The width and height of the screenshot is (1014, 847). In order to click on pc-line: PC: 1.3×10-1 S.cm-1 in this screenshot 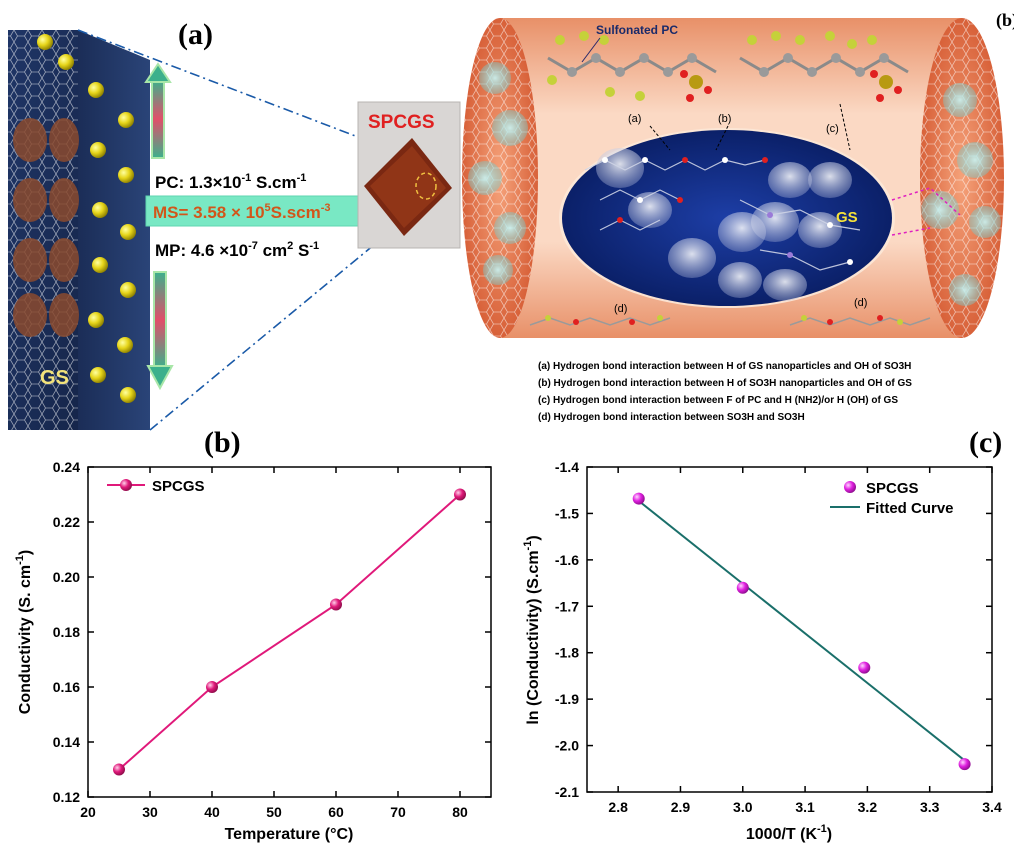, I will do `click(230, 182)`.